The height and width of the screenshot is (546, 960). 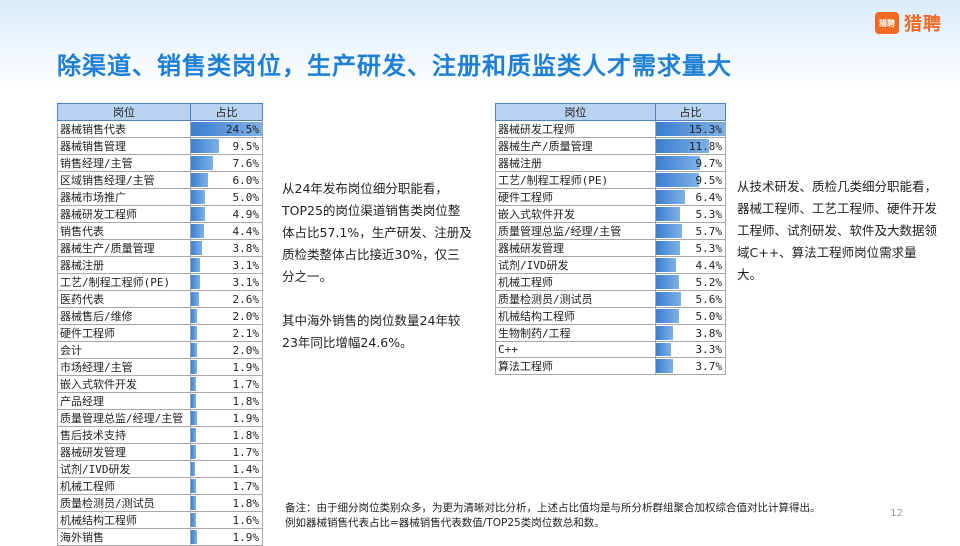 What do you see at coordinates (709, 163) in the screenshot?
I see `share-value: 9.7%` at bounding box center [709, 163].